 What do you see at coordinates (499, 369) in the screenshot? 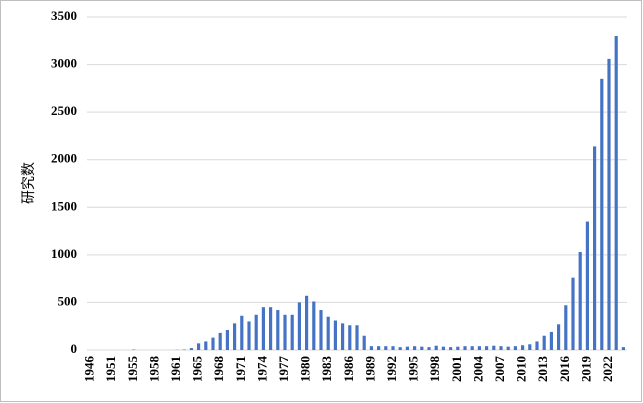
I see `x-tick-label: 2007` at bounding box center [499, 369].